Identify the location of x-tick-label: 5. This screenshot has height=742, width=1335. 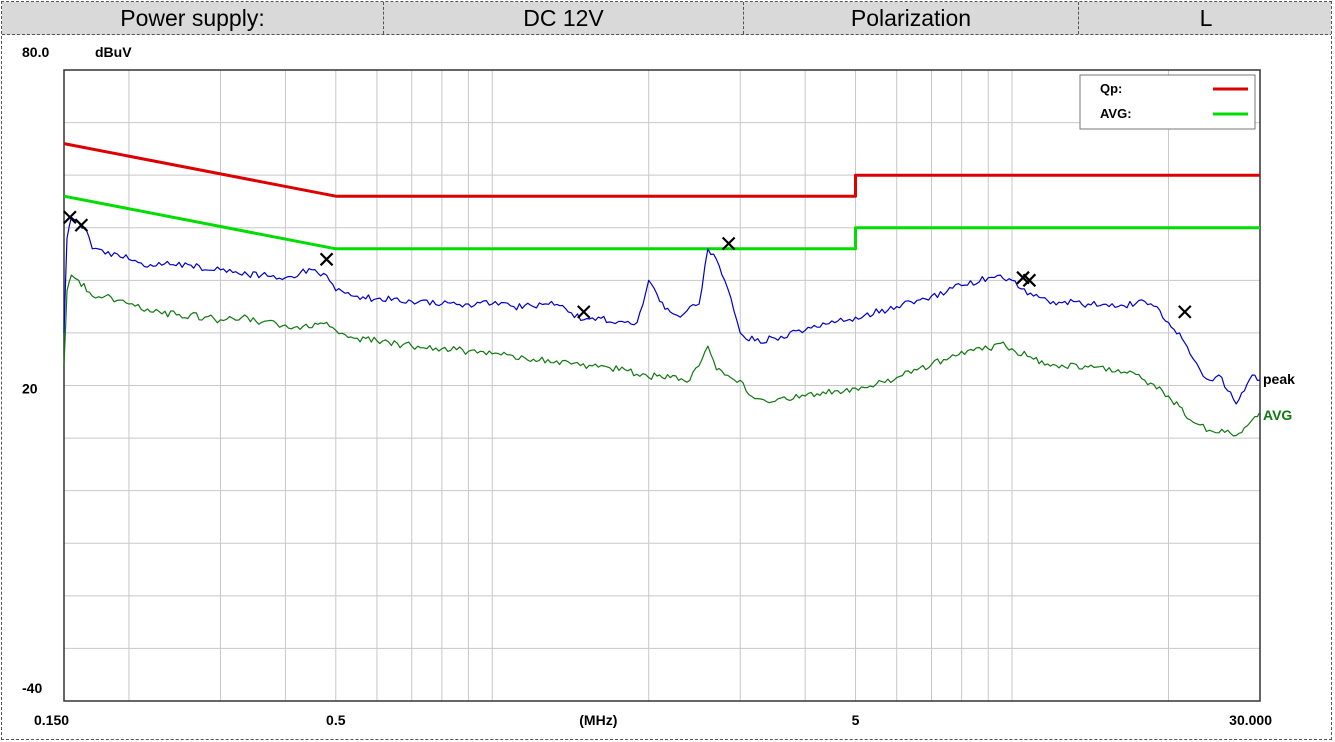
(856, 720).